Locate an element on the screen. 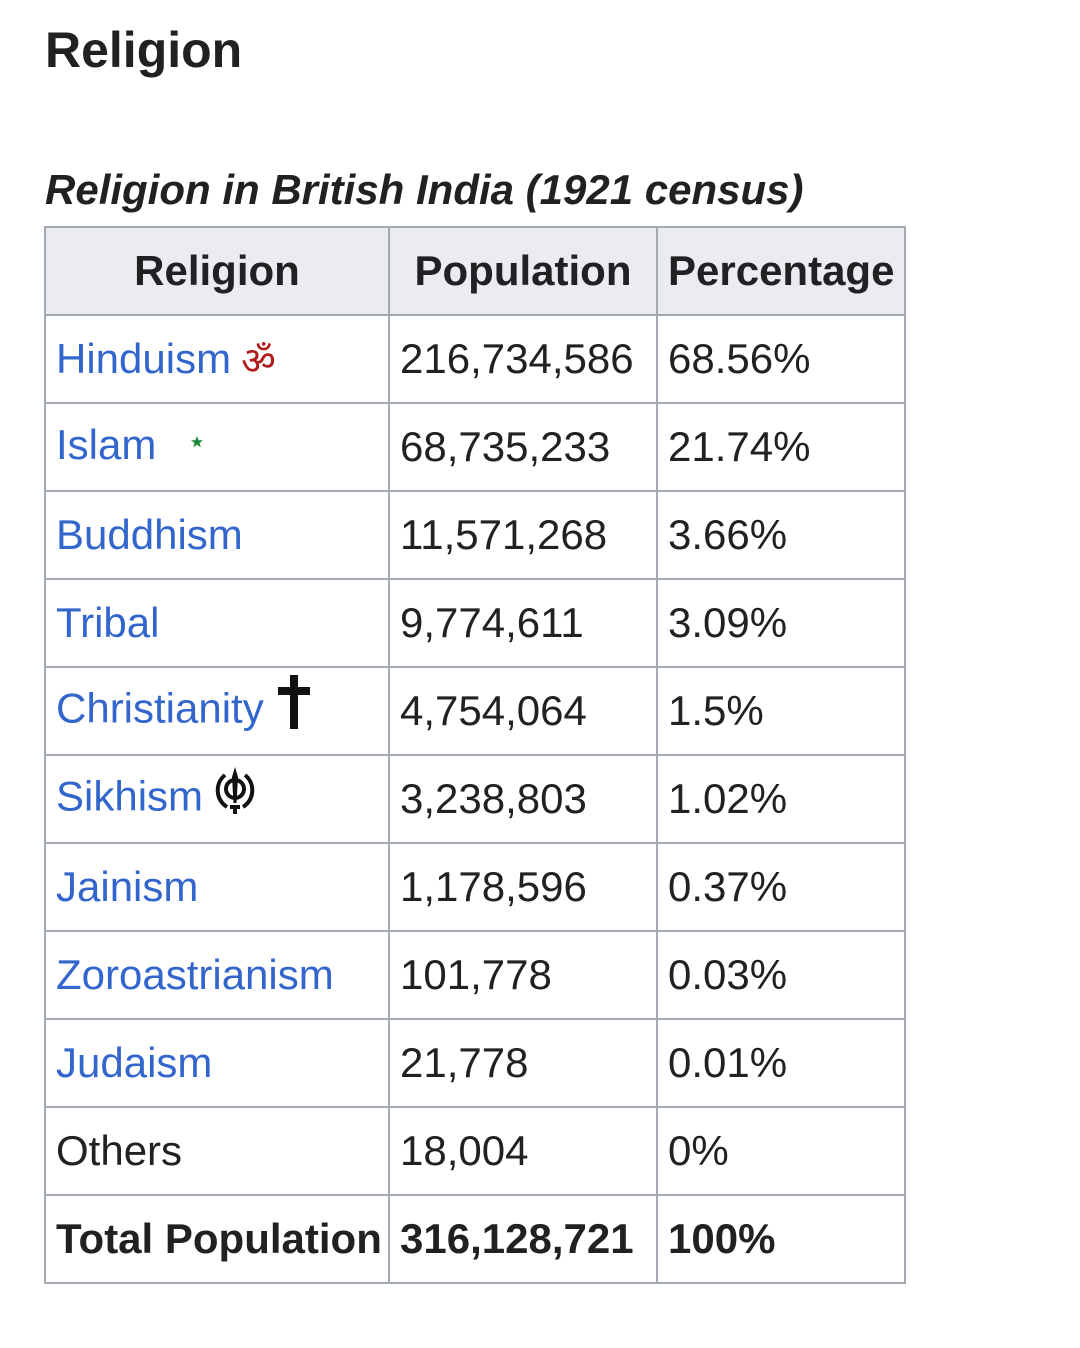 The image size is (1080, 1348). percentage-cell: 3.66% is located at coordinates (781, 535).